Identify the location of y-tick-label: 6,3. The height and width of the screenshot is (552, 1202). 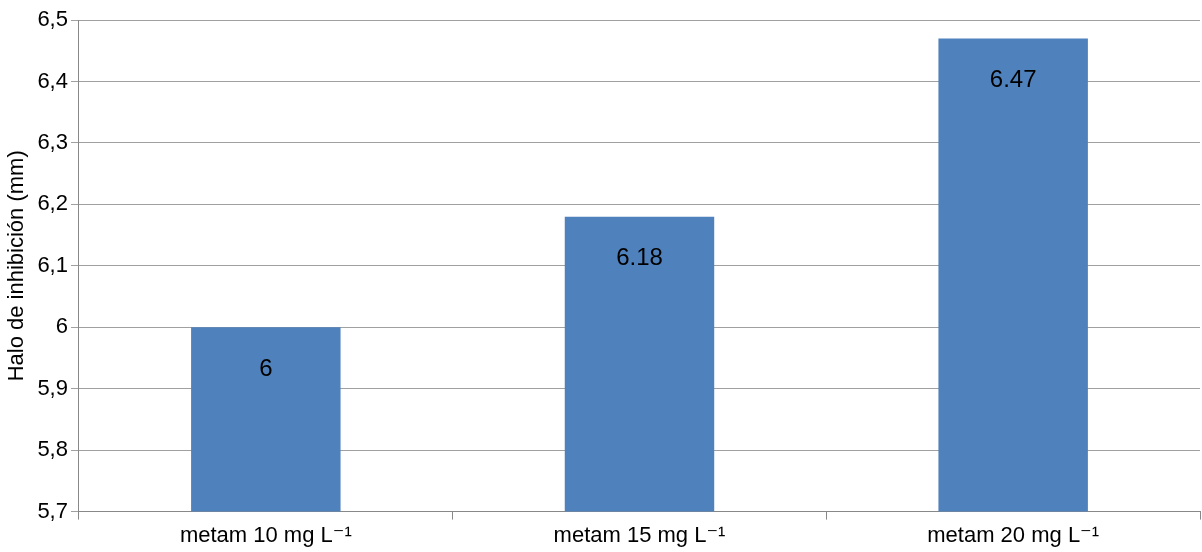
(52, 141).